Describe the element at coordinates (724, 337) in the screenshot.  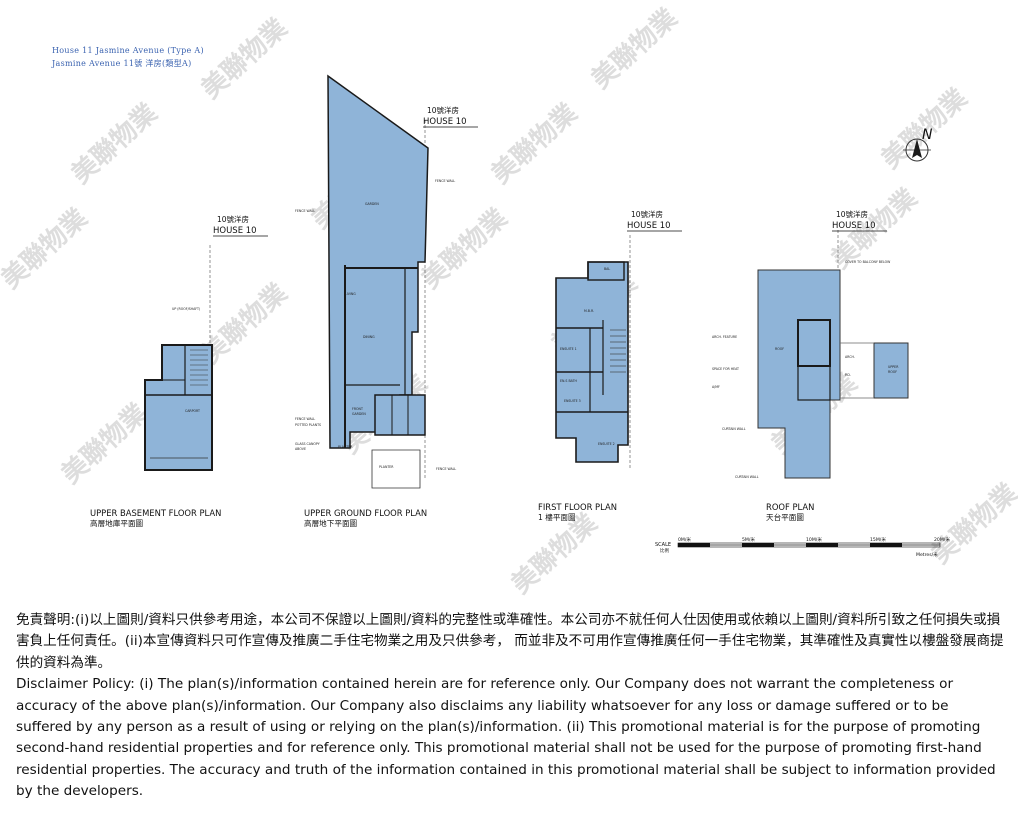
I see `svg-text: ARCH. FEATURE` at that location.